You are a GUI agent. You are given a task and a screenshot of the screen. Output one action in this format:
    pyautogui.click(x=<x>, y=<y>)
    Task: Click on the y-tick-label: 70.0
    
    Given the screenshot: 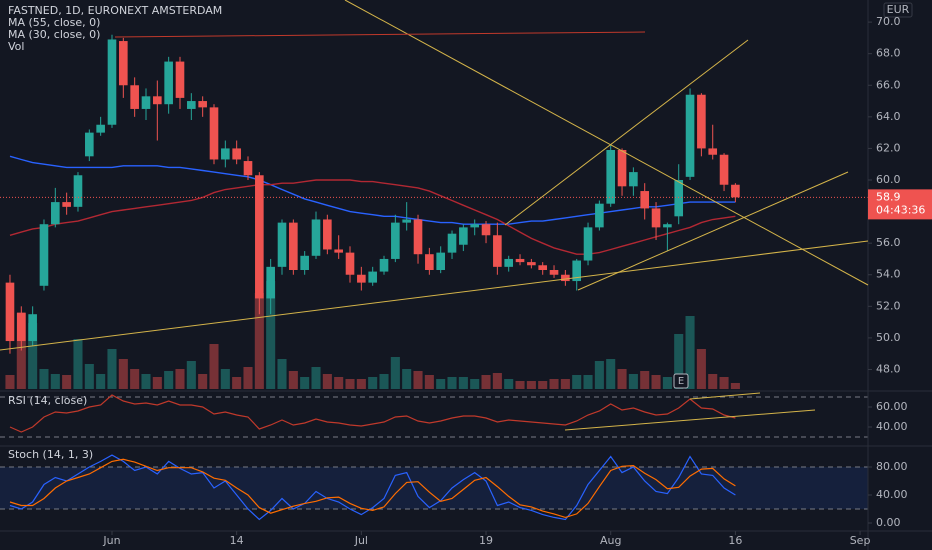 What is the action you would take?
    pyautogui.click(x=888, y=21)
    